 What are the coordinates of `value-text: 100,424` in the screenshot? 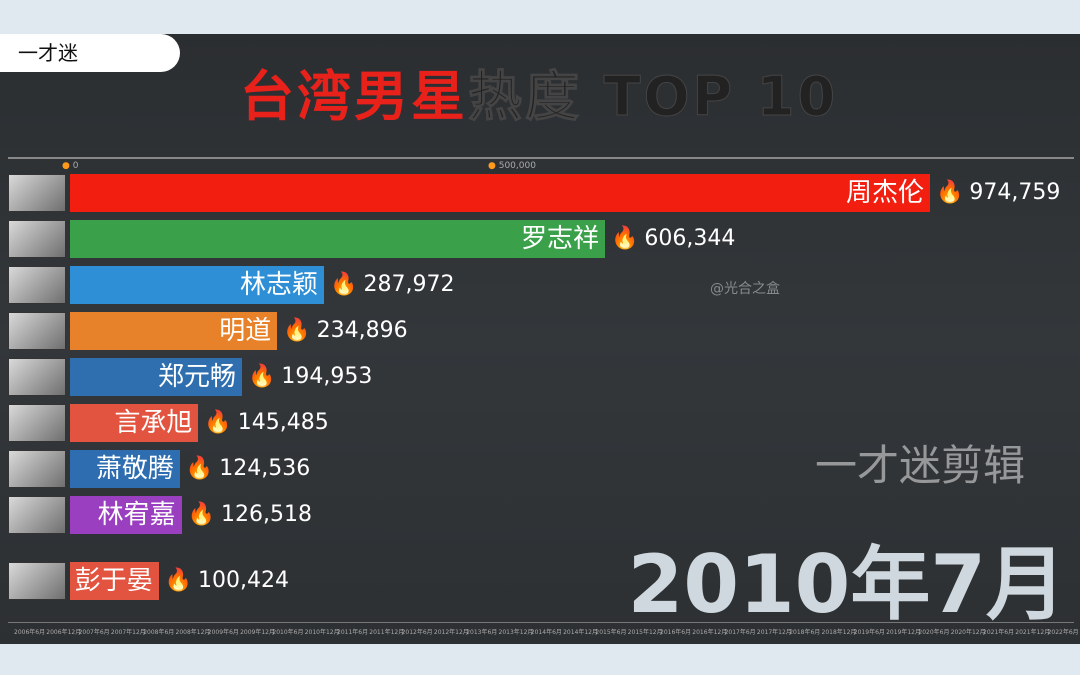 It's located at (243, 580).